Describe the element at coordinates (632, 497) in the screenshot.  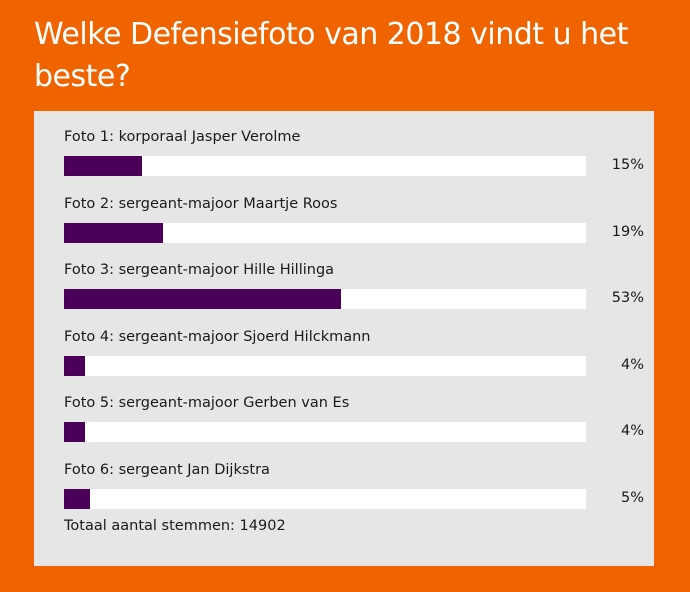
I see `option-percentage: 5%` at that location.